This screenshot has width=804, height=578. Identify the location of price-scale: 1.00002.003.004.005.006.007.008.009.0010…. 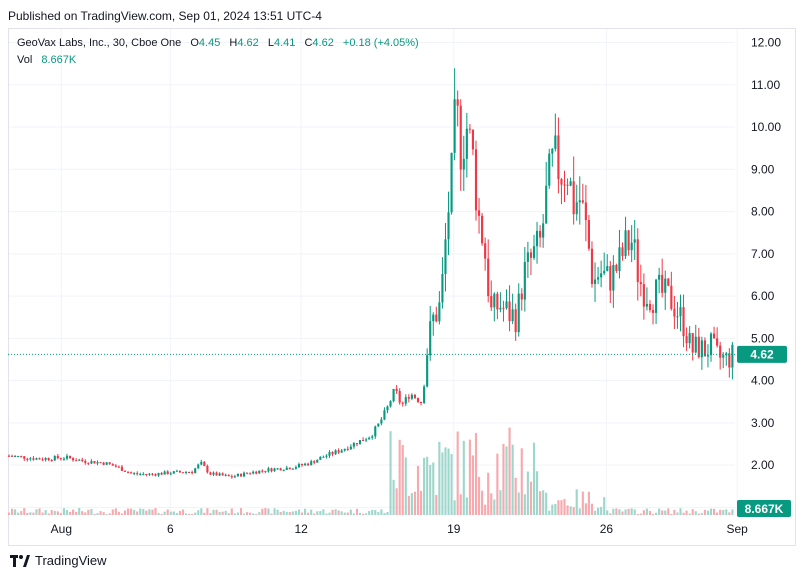
(769, 275).